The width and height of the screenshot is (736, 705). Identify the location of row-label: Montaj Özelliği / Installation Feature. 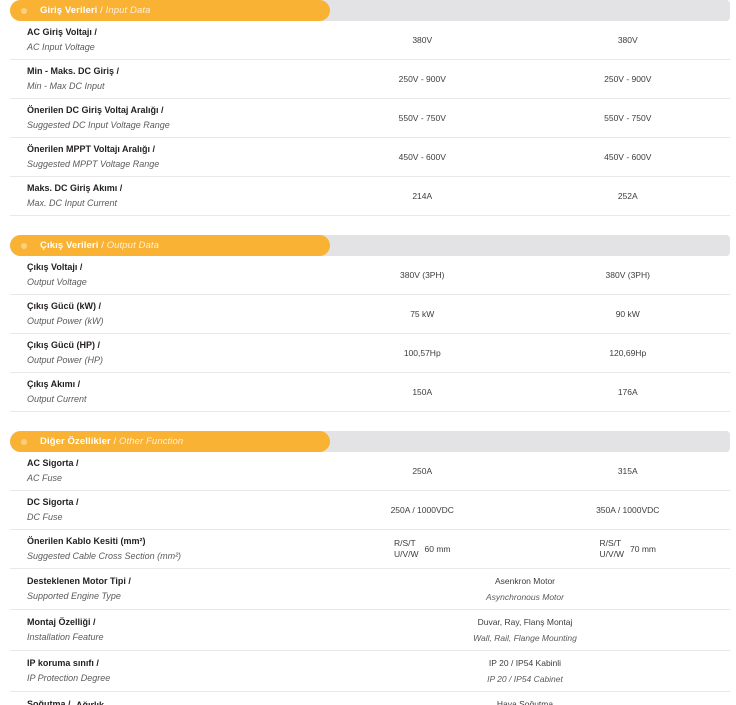
(165, 630).